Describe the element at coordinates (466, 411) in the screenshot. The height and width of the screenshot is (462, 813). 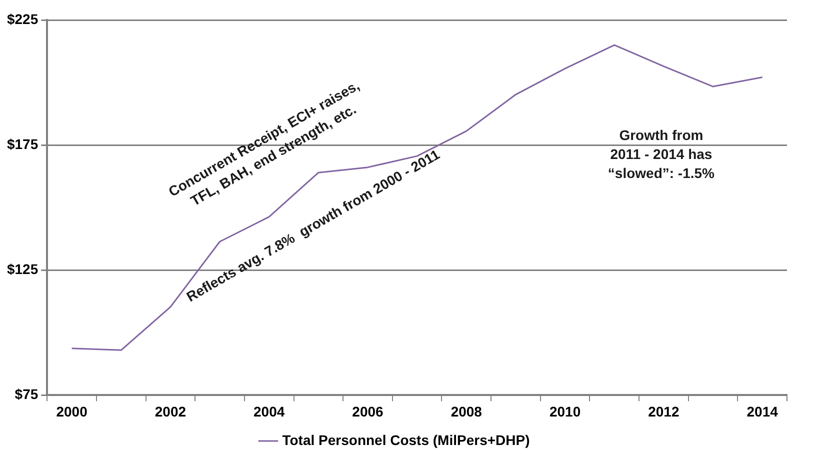
I see `x-tick-label: 2008` at that location.